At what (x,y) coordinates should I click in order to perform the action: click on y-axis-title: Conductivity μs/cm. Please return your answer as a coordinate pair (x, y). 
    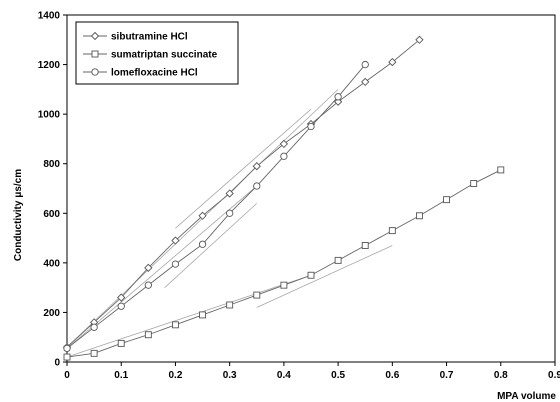
    Looking at the image, I should click on (18, 215).